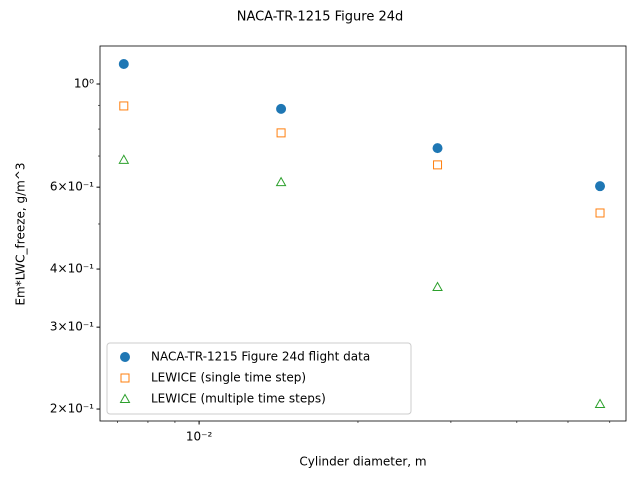 This screenshot has width=640, height=484. I want to click on legend-box, so click(259, 378).